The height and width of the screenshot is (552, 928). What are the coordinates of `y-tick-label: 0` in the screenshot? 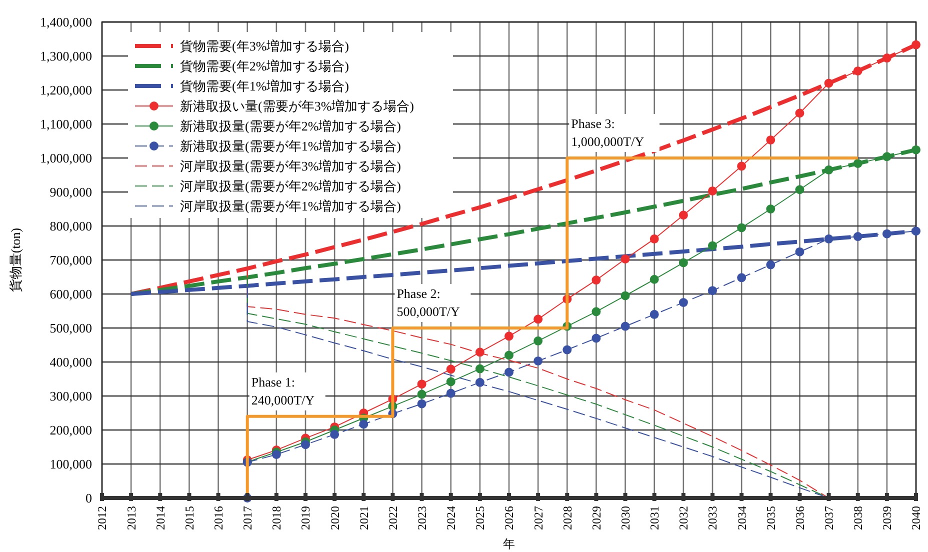 It's located at (89, 498).